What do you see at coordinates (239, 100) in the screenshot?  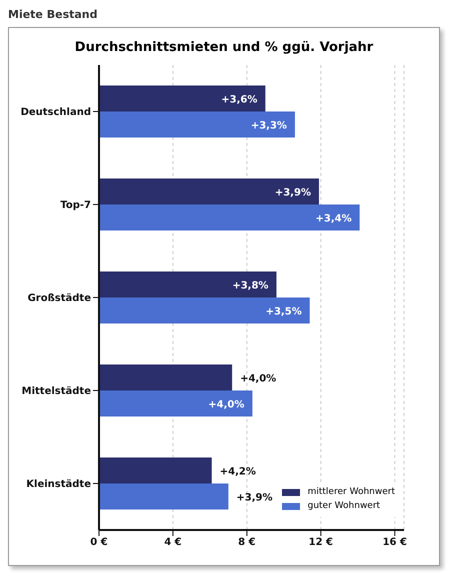 I see `annotation: +3,6%` at bounding box center [239, 100].